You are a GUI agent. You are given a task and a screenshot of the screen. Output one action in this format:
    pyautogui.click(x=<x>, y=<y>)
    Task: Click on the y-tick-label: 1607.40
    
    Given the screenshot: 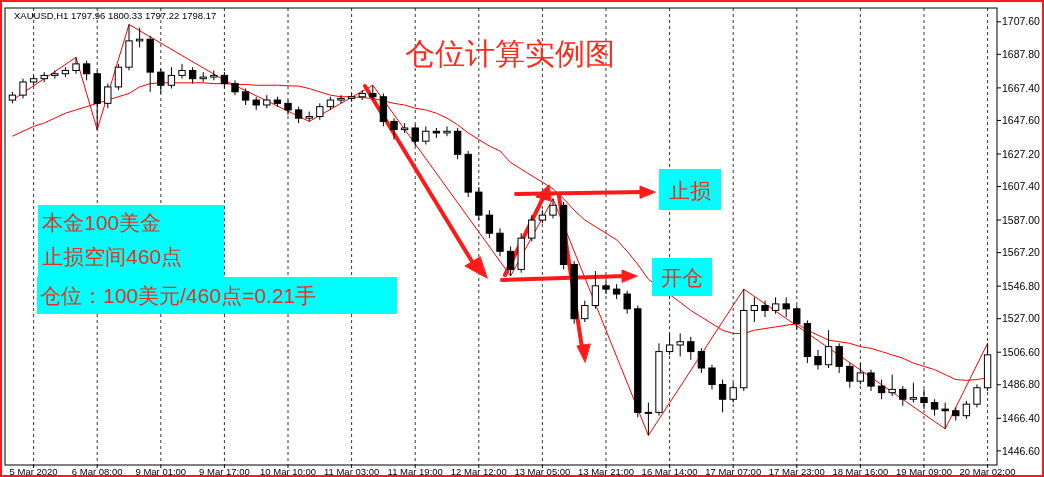 What is the action you would take?
    pyautogui.click(x=1021, y=186)
    